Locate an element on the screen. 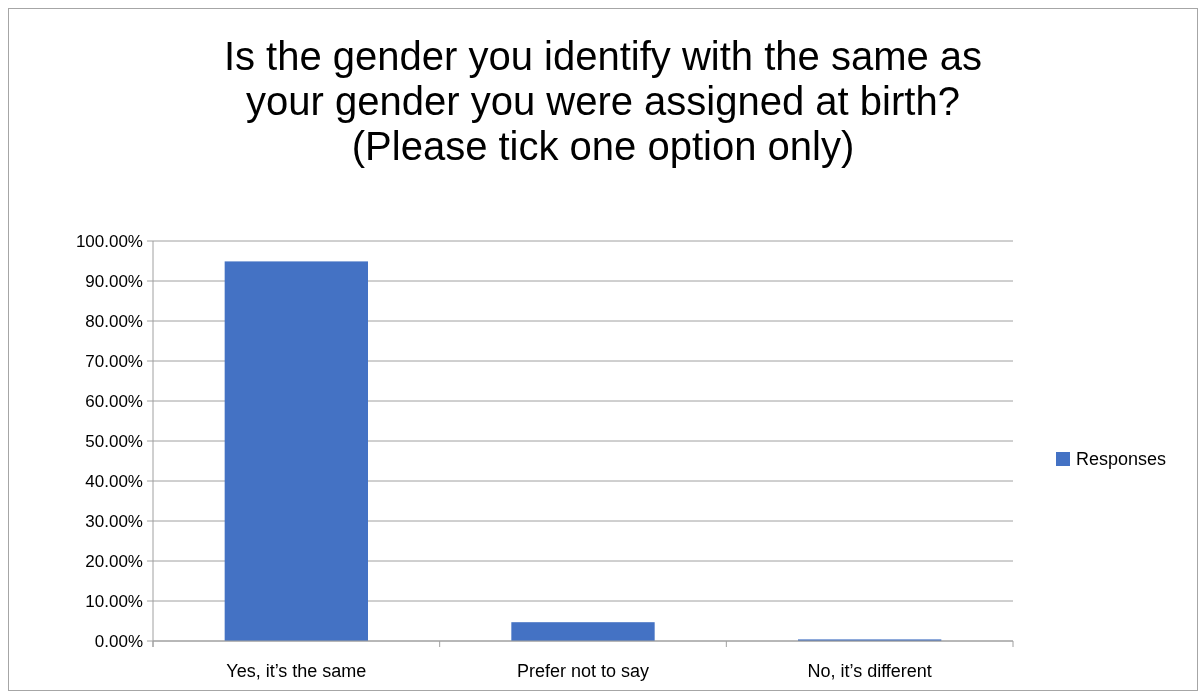  x-tick-label: Prefer not to say is located at coordinates (583, 671).